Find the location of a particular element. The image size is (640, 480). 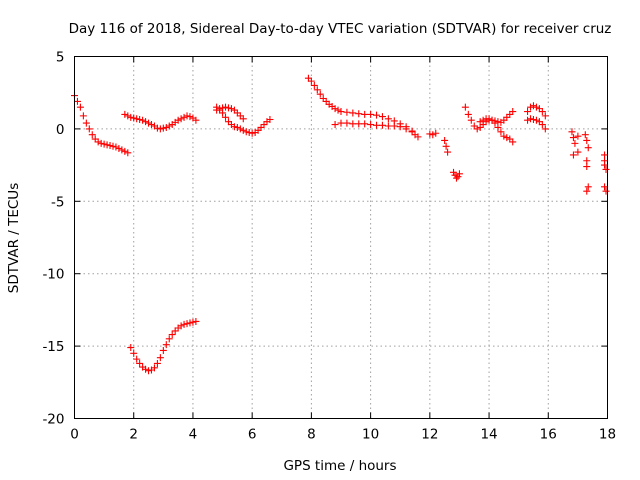

x-axis-label: GPS time / hours is located at coordinates (339, 466).